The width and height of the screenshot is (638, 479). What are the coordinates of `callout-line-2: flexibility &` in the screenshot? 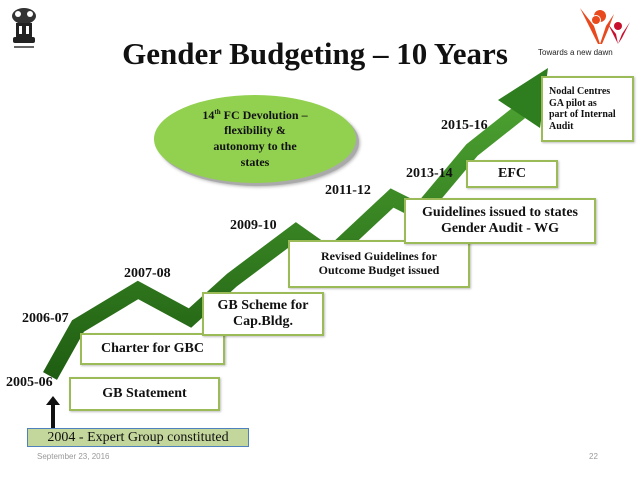 It's located at (255, 130).